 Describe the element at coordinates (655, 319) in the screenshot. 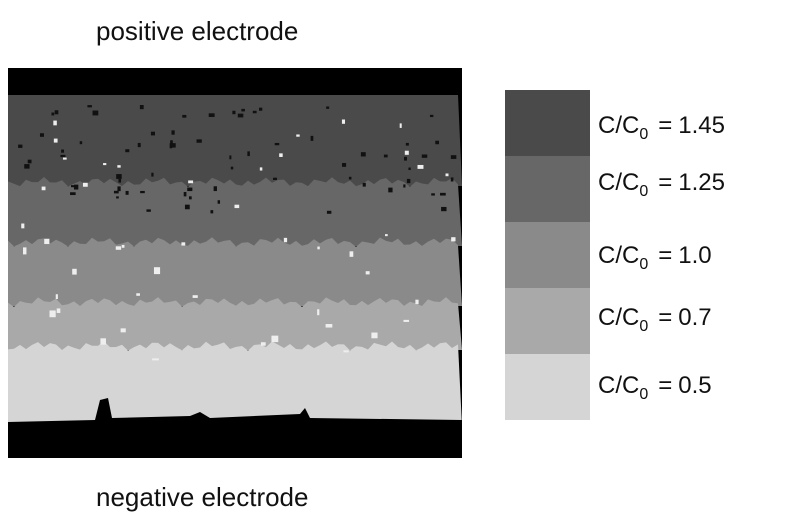

I see `legend-label: C/C0 = 0.7` at that location.